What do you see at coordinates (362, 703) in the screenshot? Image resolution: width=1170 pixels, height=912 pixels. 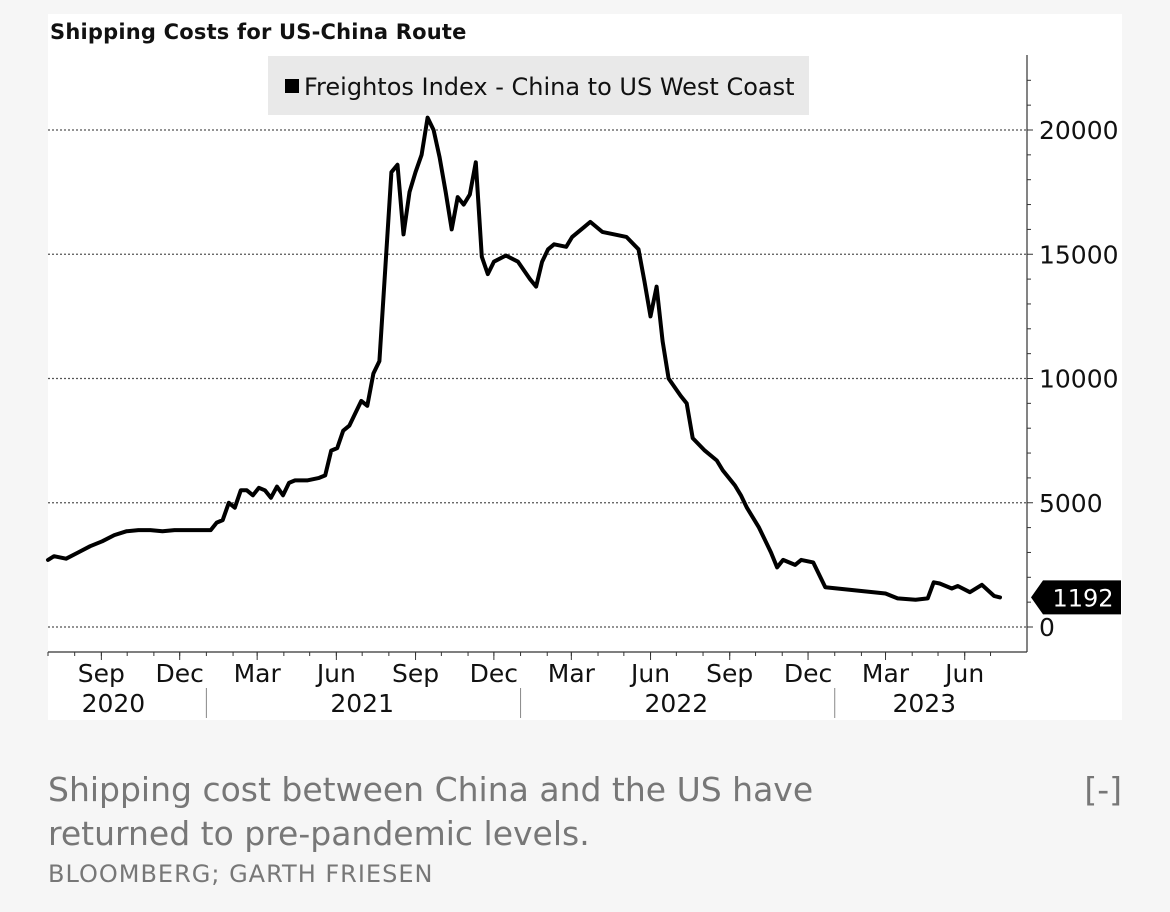 I see `year-label: 2021` at bounding box center [362, 703].